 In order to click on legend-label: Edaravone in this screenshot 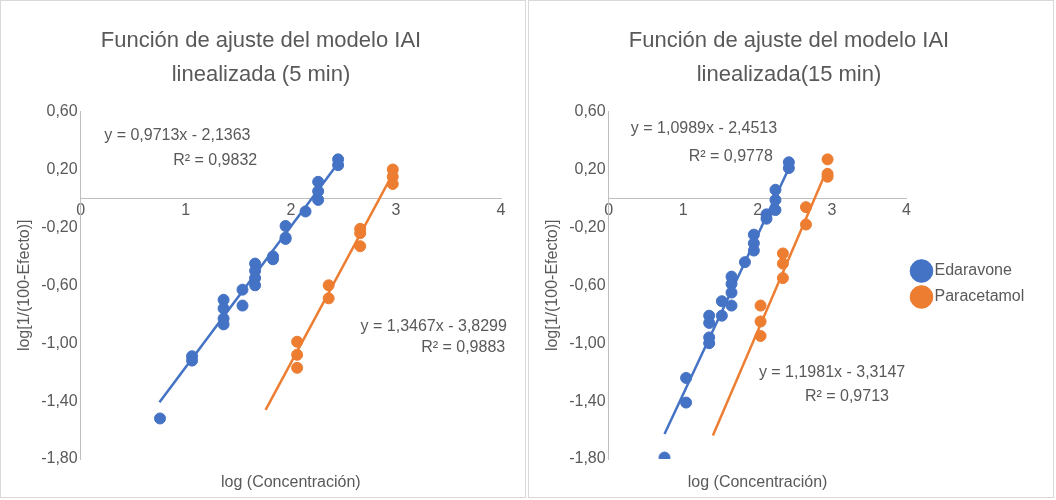, I will do `click(973, 270)`.